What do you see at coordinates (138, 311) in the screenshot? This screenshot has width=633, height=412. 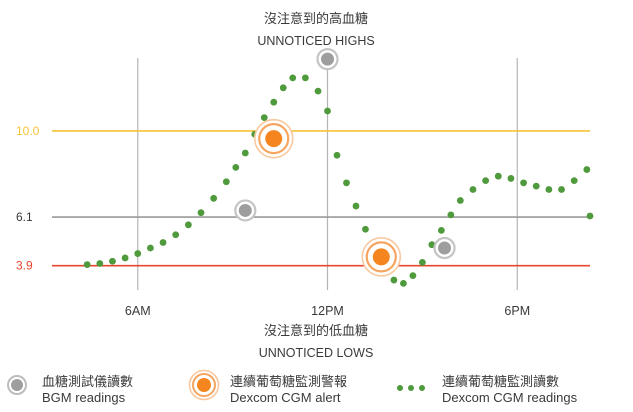 I see `x-tick-label: 6AM` at bounding box center [138, 311].